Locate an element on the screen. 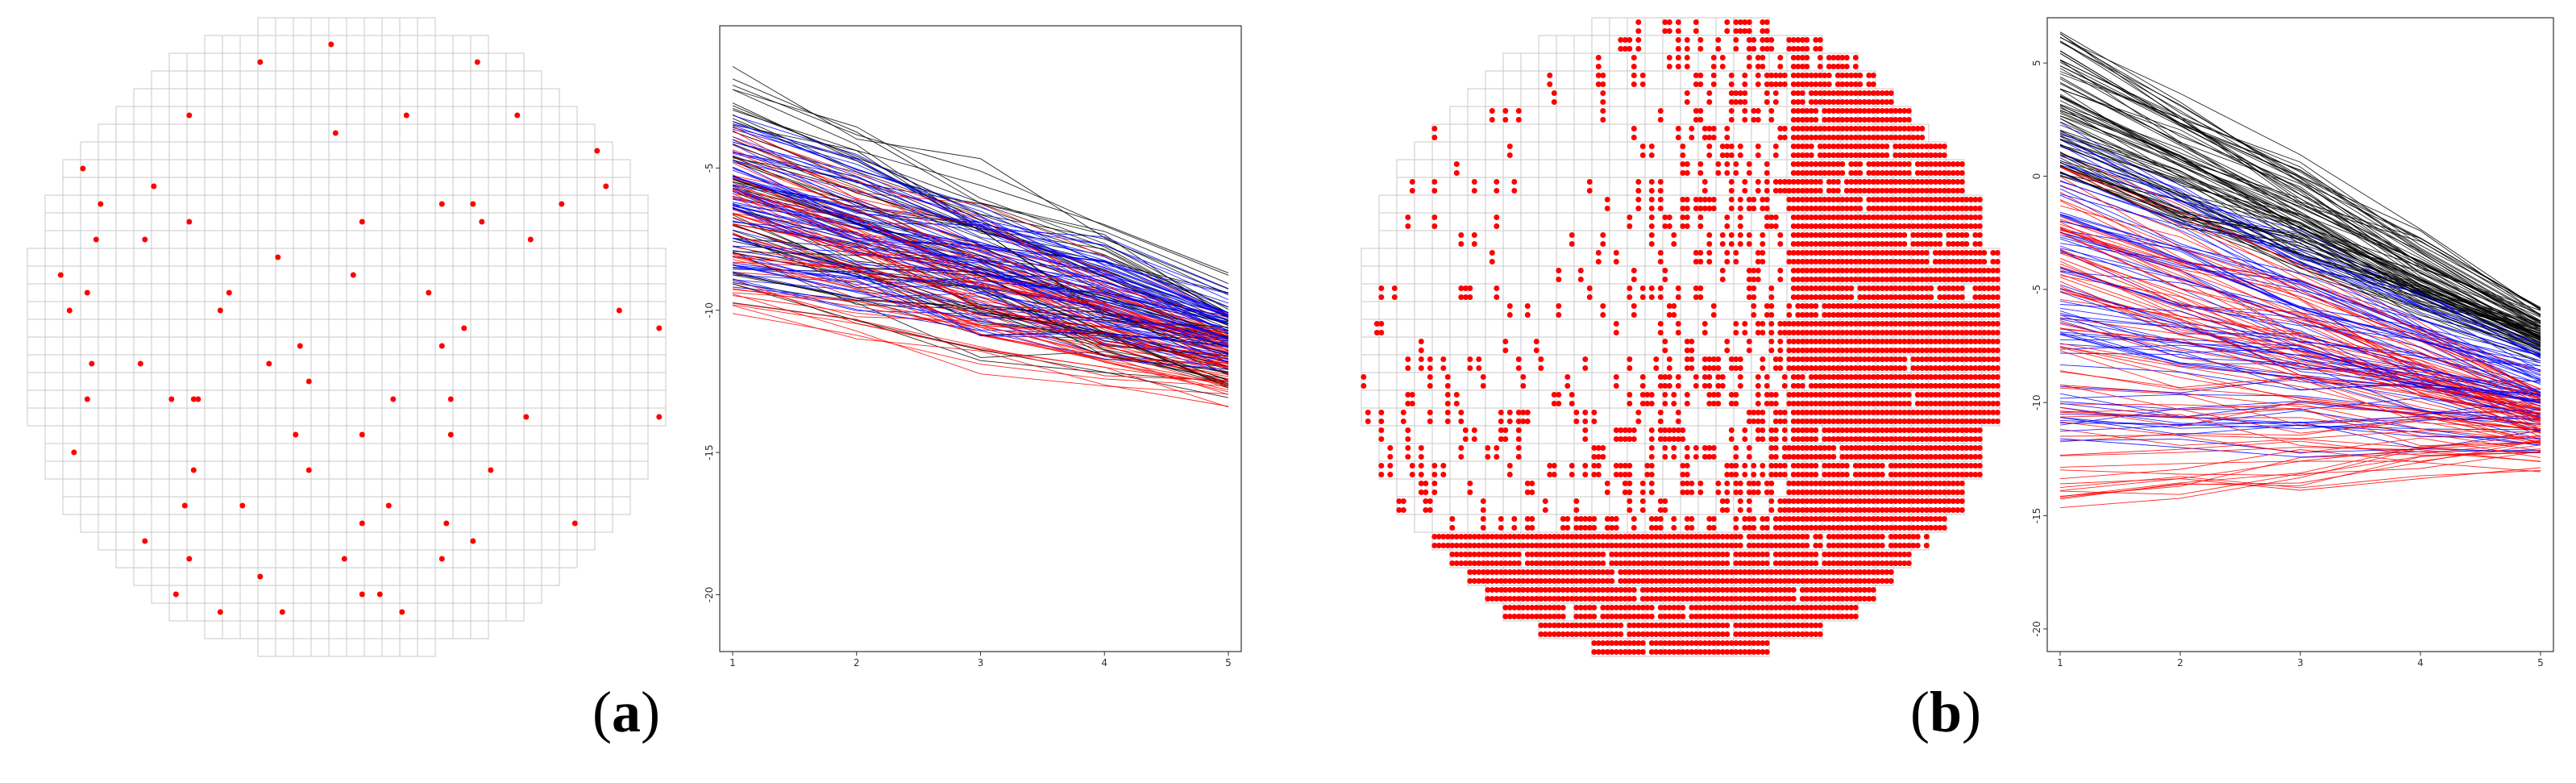  series-line-blue is located at coordinates (980, 306).